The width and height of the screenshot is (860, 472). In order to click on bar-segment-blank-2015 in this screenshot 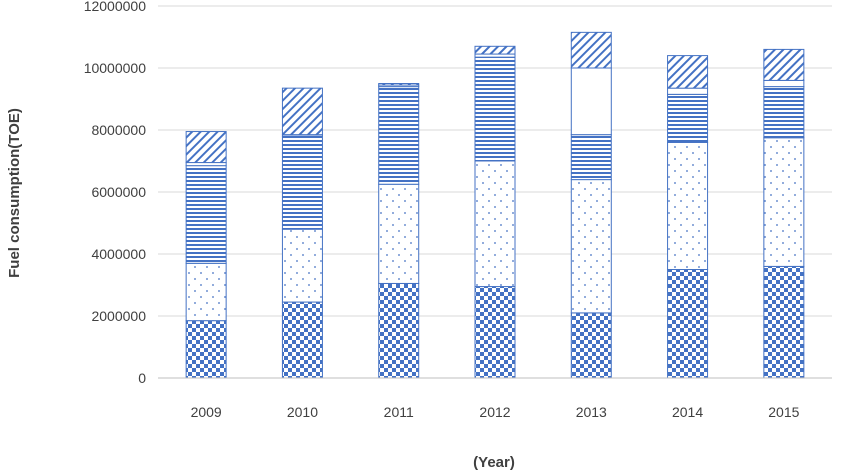, I will do `click(784, 83)`.